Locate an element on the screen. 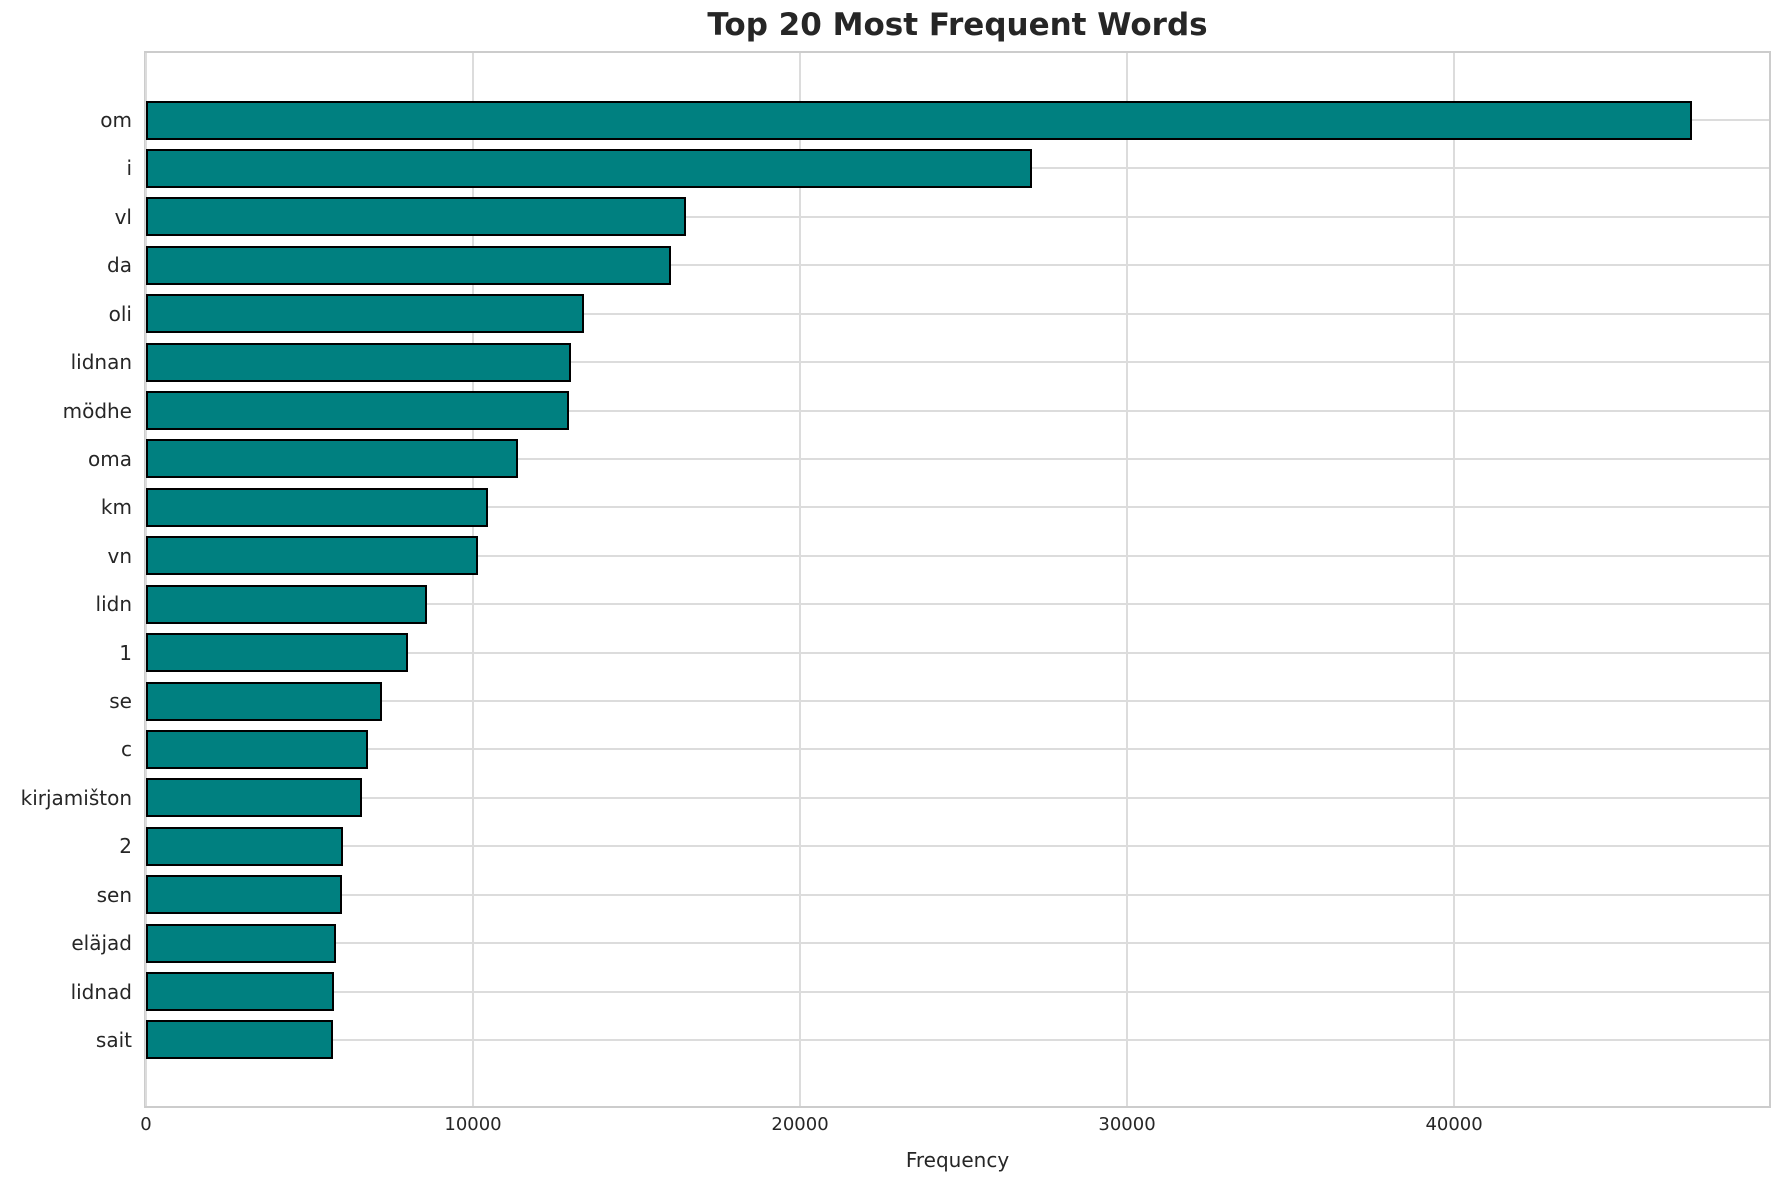  y-tick-label-eläjad: eläjad is located at coordinates (101, 943).